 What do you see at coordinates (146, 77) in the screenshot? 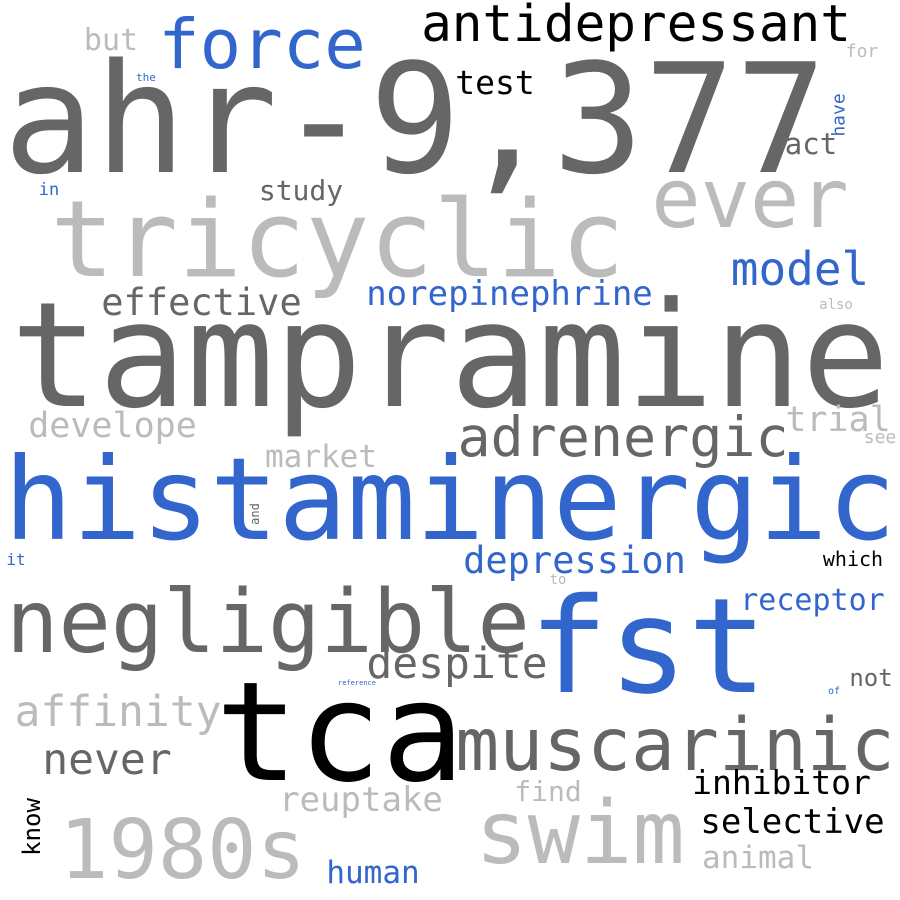
I see `word-the: the` at bounding box center [146, 77].